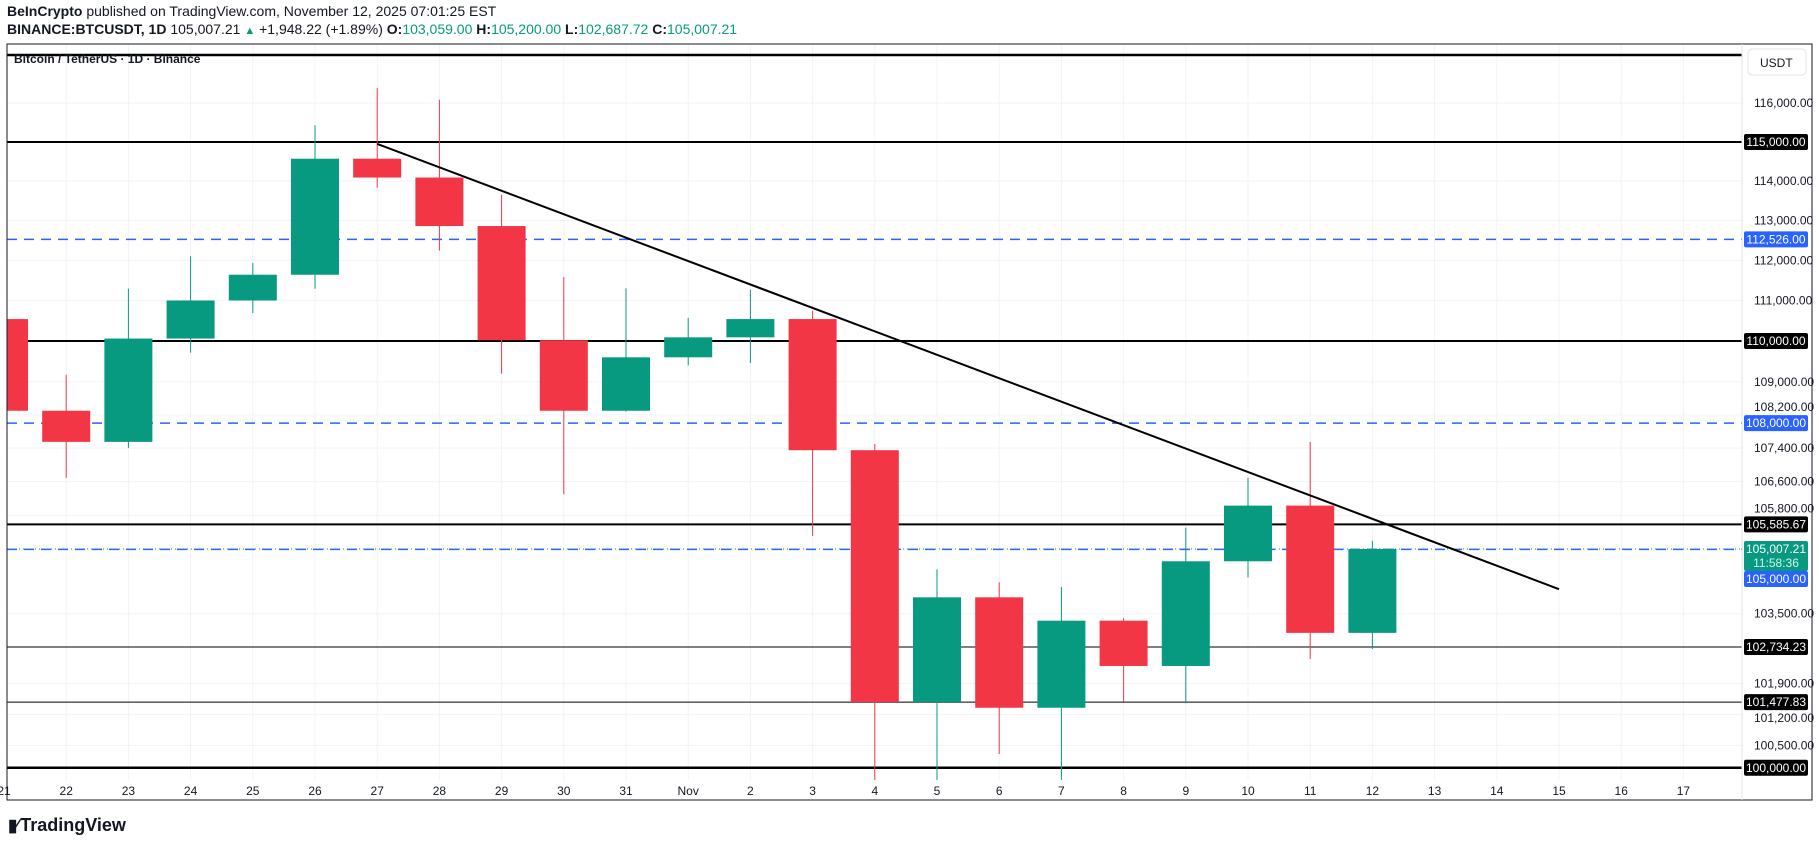  I want to click on level-price-label: 115,000.00, so click(1775, 142).